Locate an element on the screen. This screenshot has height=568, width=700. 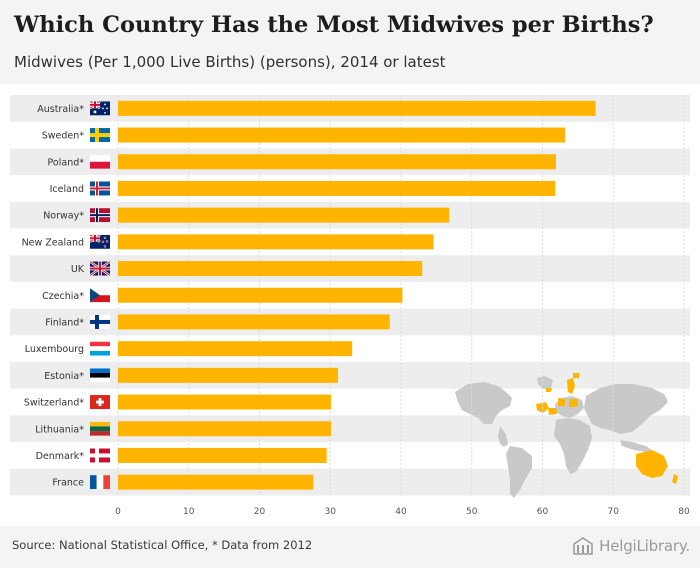
brand: HelgiLibrary. is located at coordinates (631, 546).